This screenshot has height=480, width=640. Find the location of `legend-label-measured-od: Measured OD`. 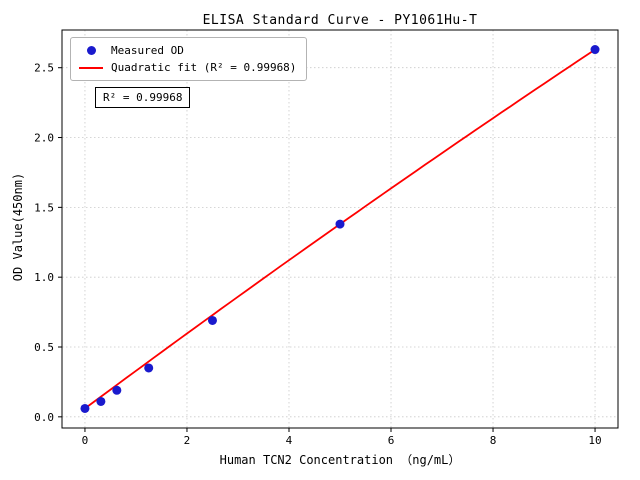

legend-label-measured-od: Measured OD is located at coordinates (147, 50).